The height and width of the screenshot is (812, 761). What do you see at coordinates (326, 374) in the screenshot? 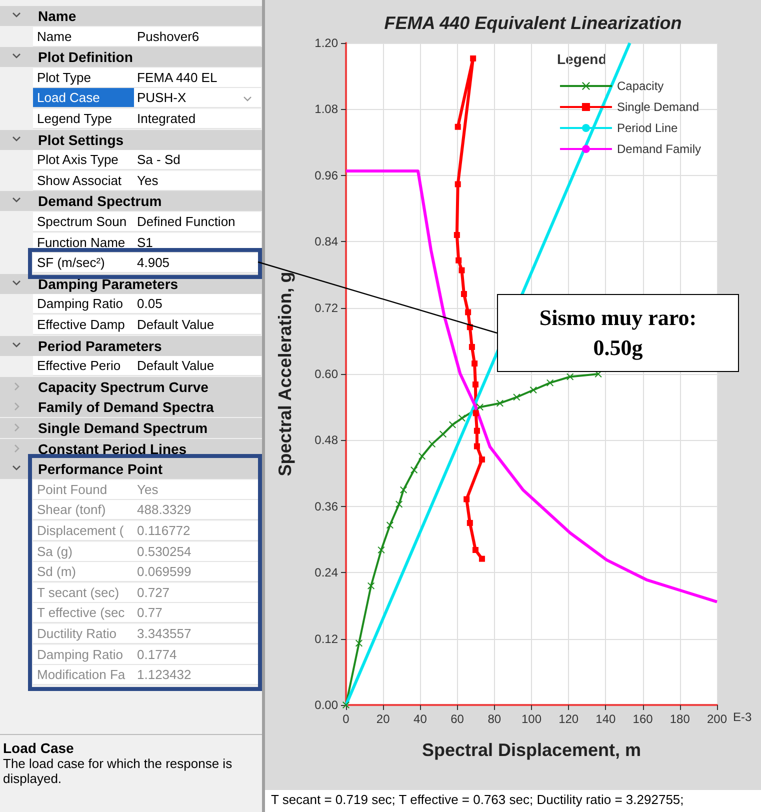
I see `y-tick-label: 0.60` at bounding box center [326, 374].